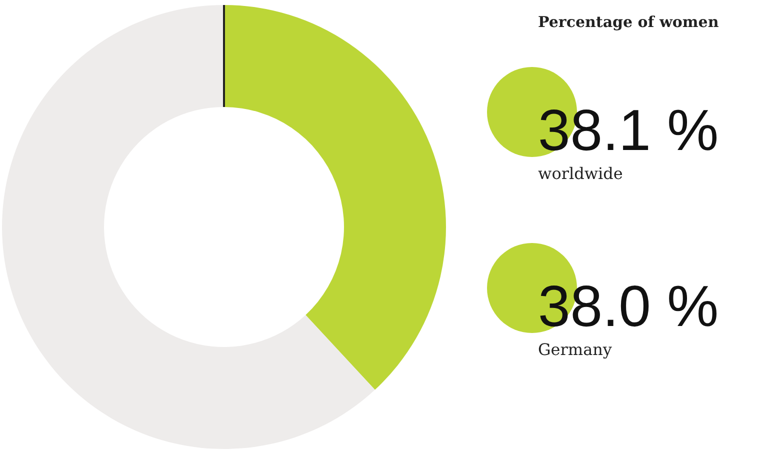  What do you see at coordinates (580, 173) in the screenshot?
I see `text: worldwide` at bounding box center [580, 173].